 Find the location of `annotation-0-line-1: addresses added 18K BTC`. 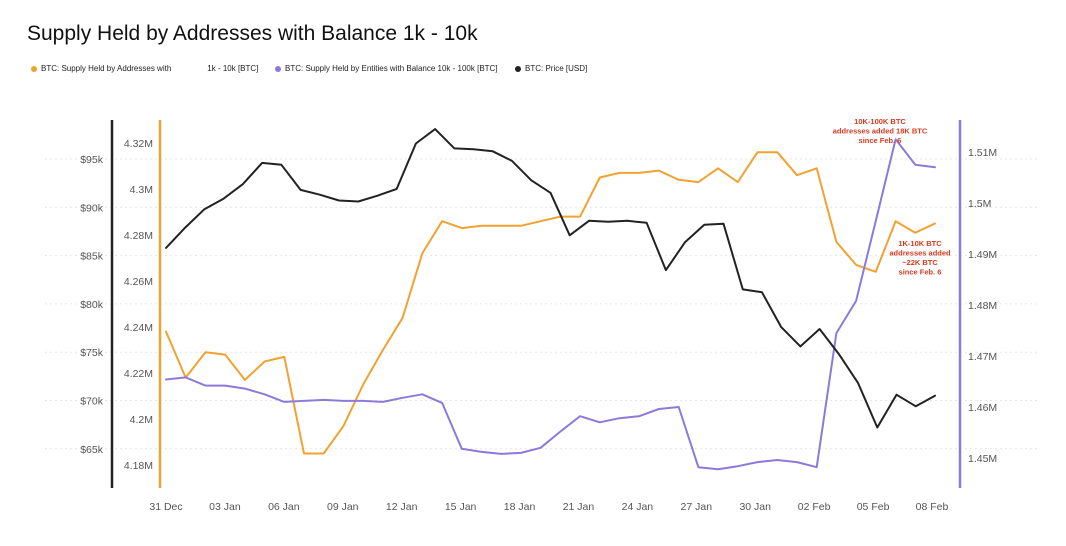

annotation-0-line-1: addresses added 18K BTC is located at coordinates (880, 131).